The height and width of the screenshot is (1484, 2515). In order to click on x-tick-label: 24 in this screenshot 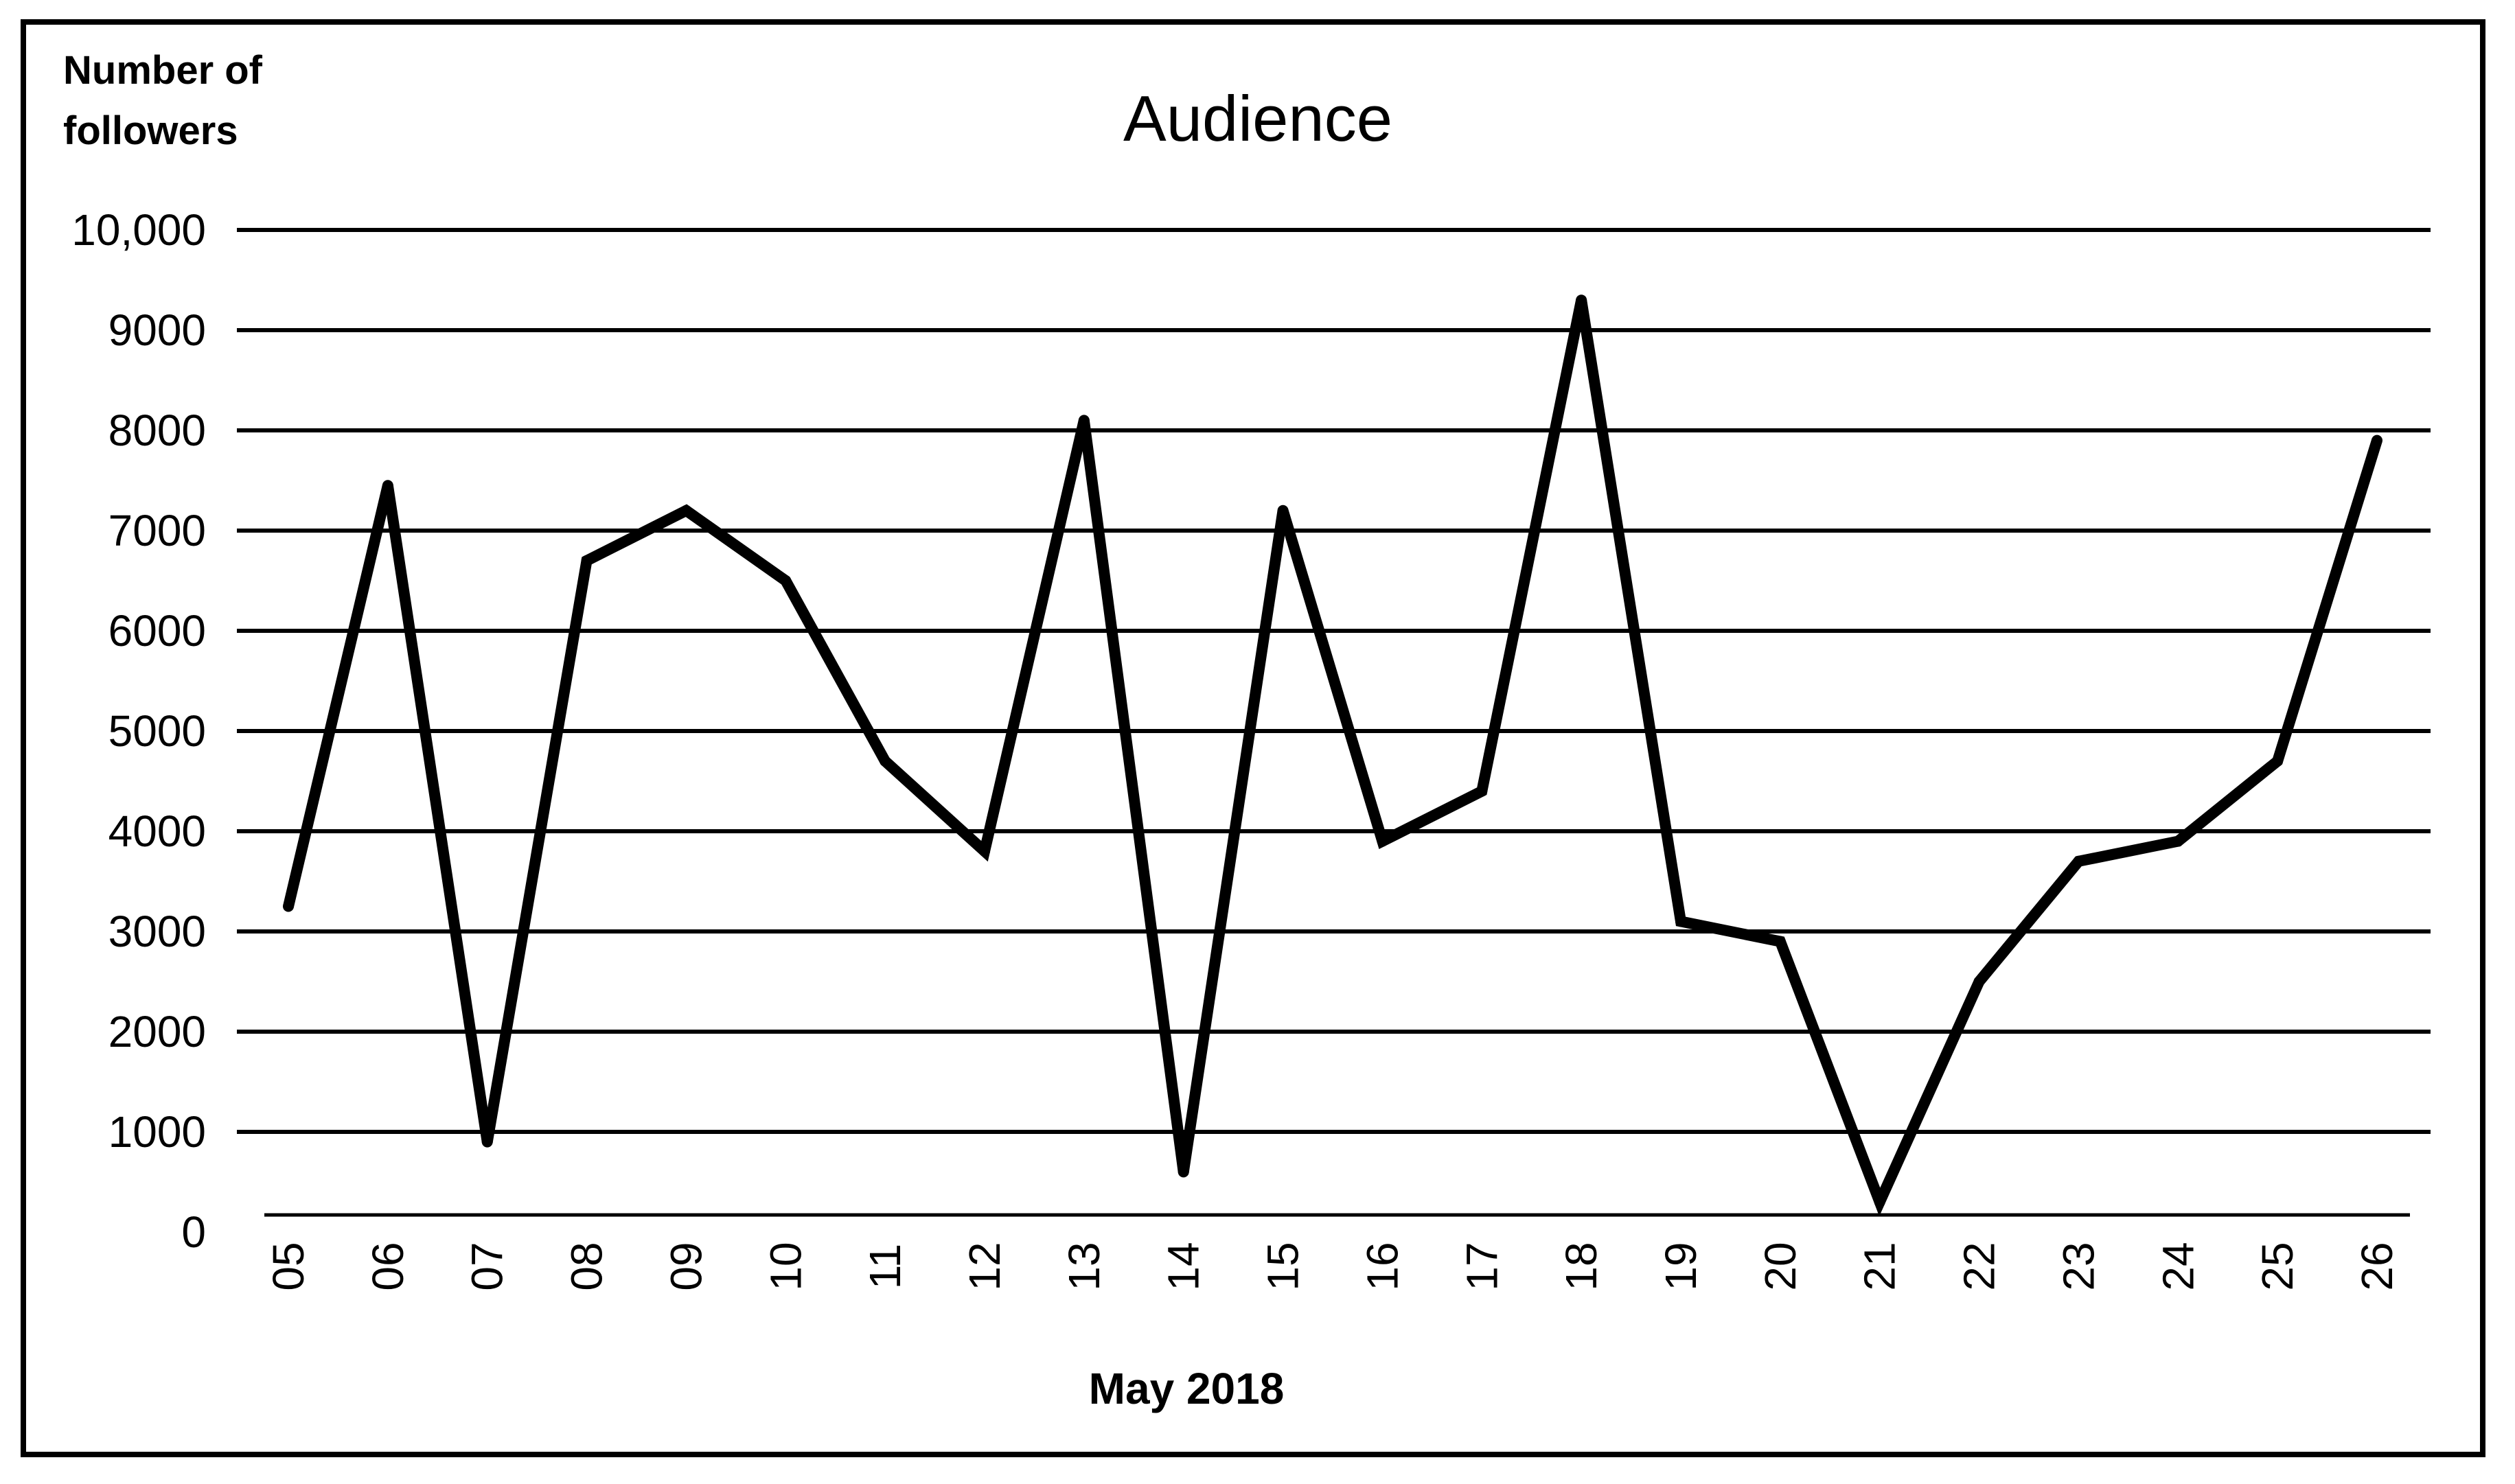, I will do `click(2178, 1266)`.